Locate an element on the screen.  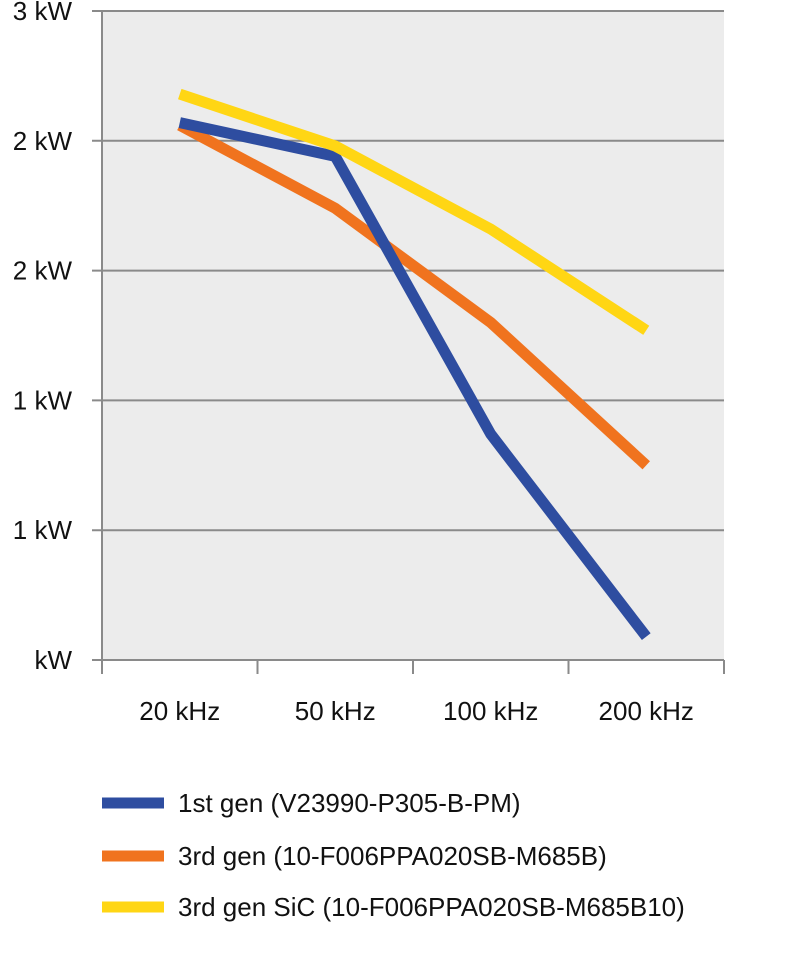
legend-label: 1st gen (V23990-P305-B-PM) is located at coordinates (349, 803).